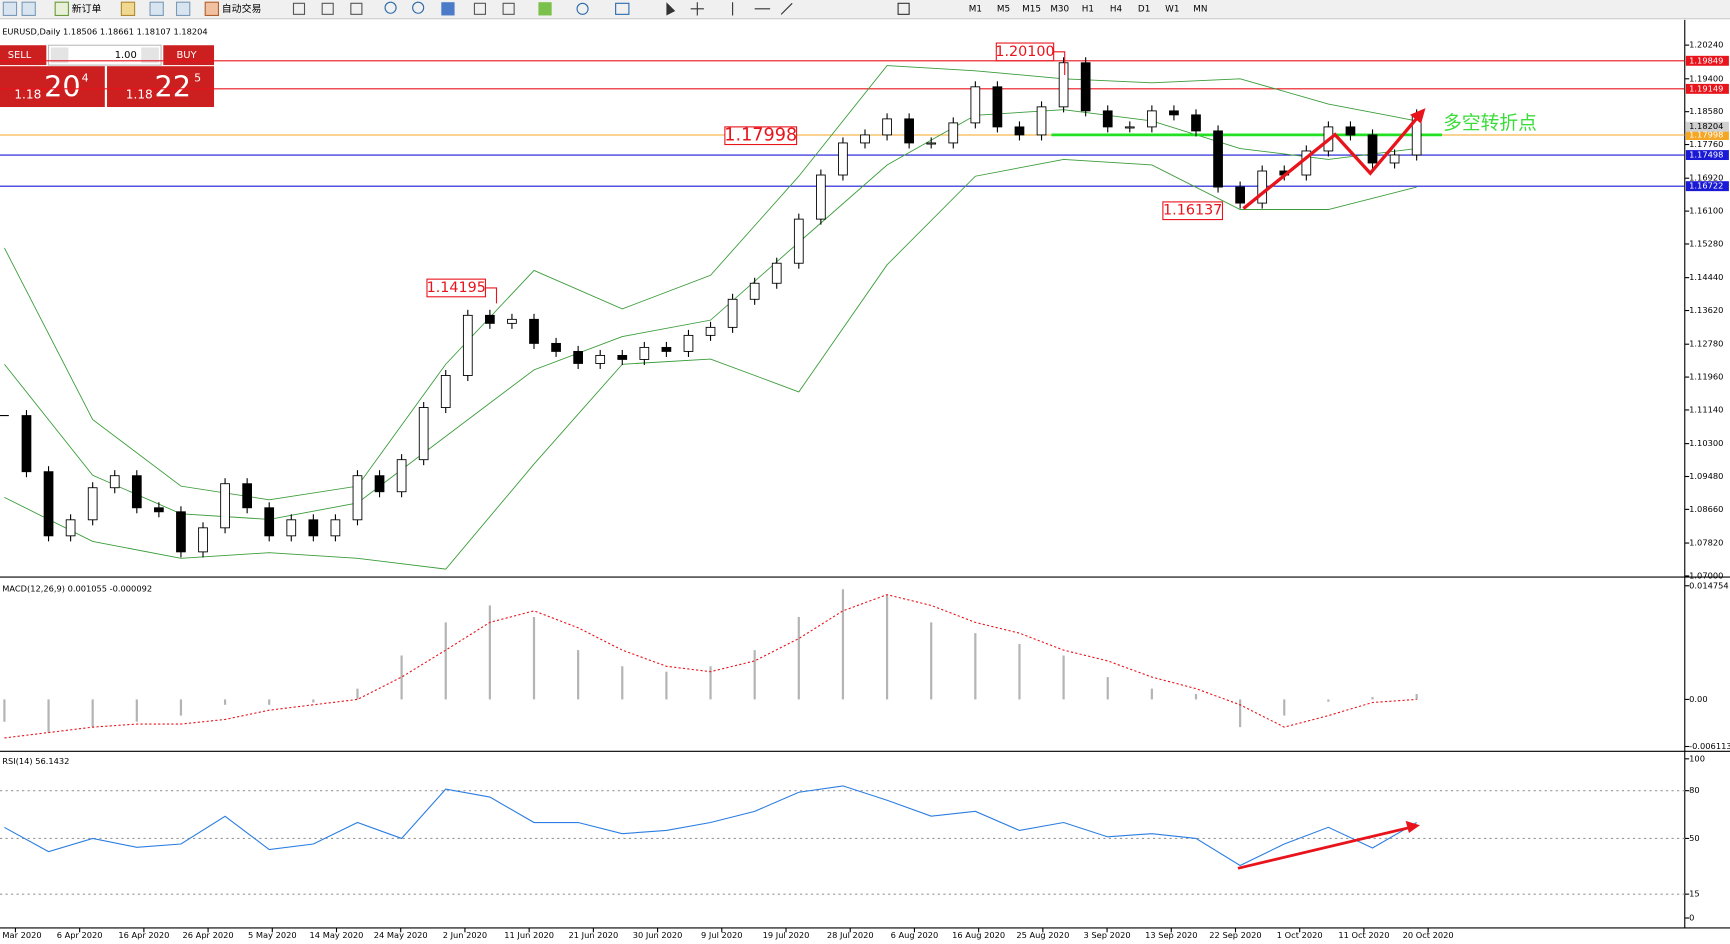 The width and height of the screenshot is (1730, 944). I want to click on crosshair-icon, so click(697, 9).